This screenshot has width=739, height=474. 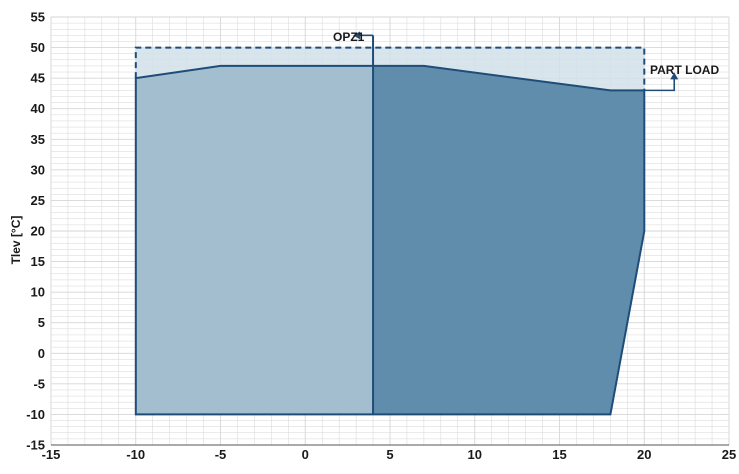 What do you see at coordinates (389, 454) in the screenshot?
I see `x-tick-label: 5` at bounding box center [389, 454].